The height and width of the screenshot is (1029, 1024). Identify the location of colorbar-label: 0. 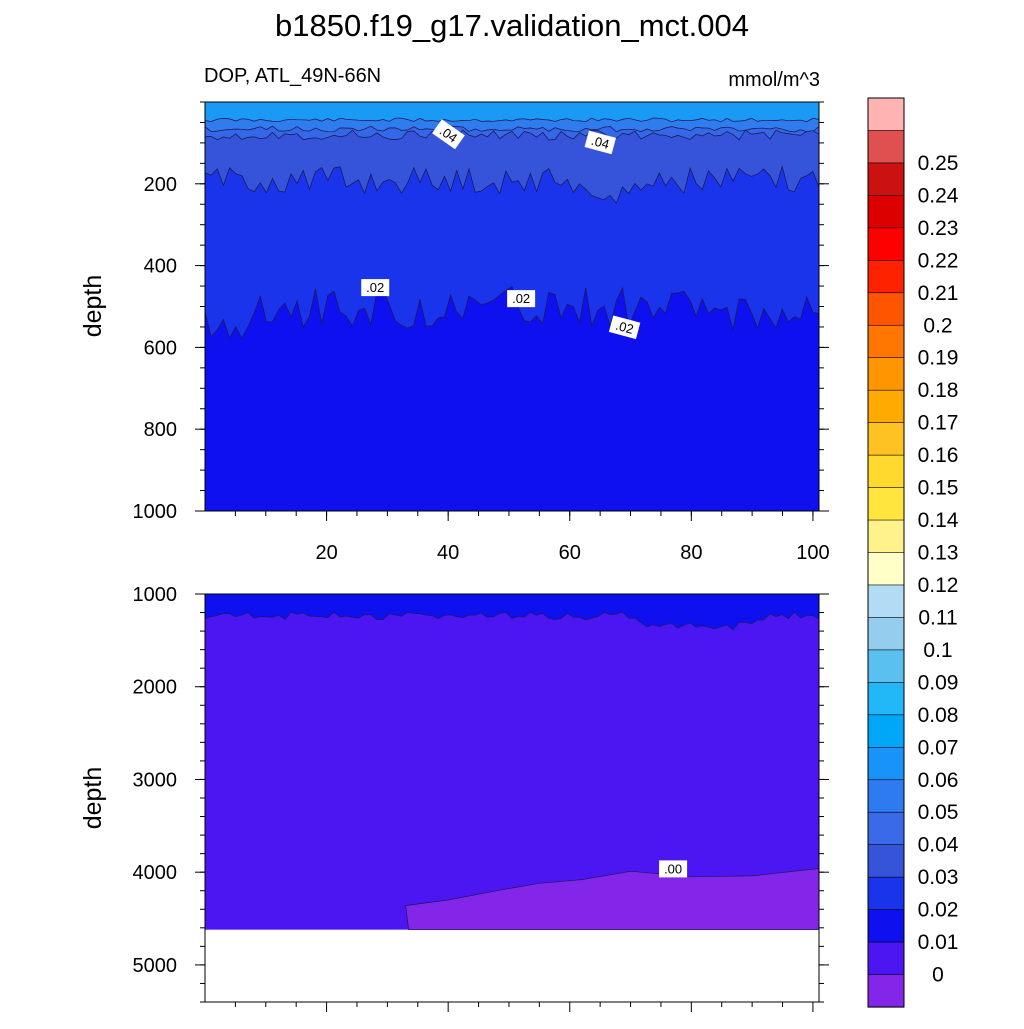
(938, 975).